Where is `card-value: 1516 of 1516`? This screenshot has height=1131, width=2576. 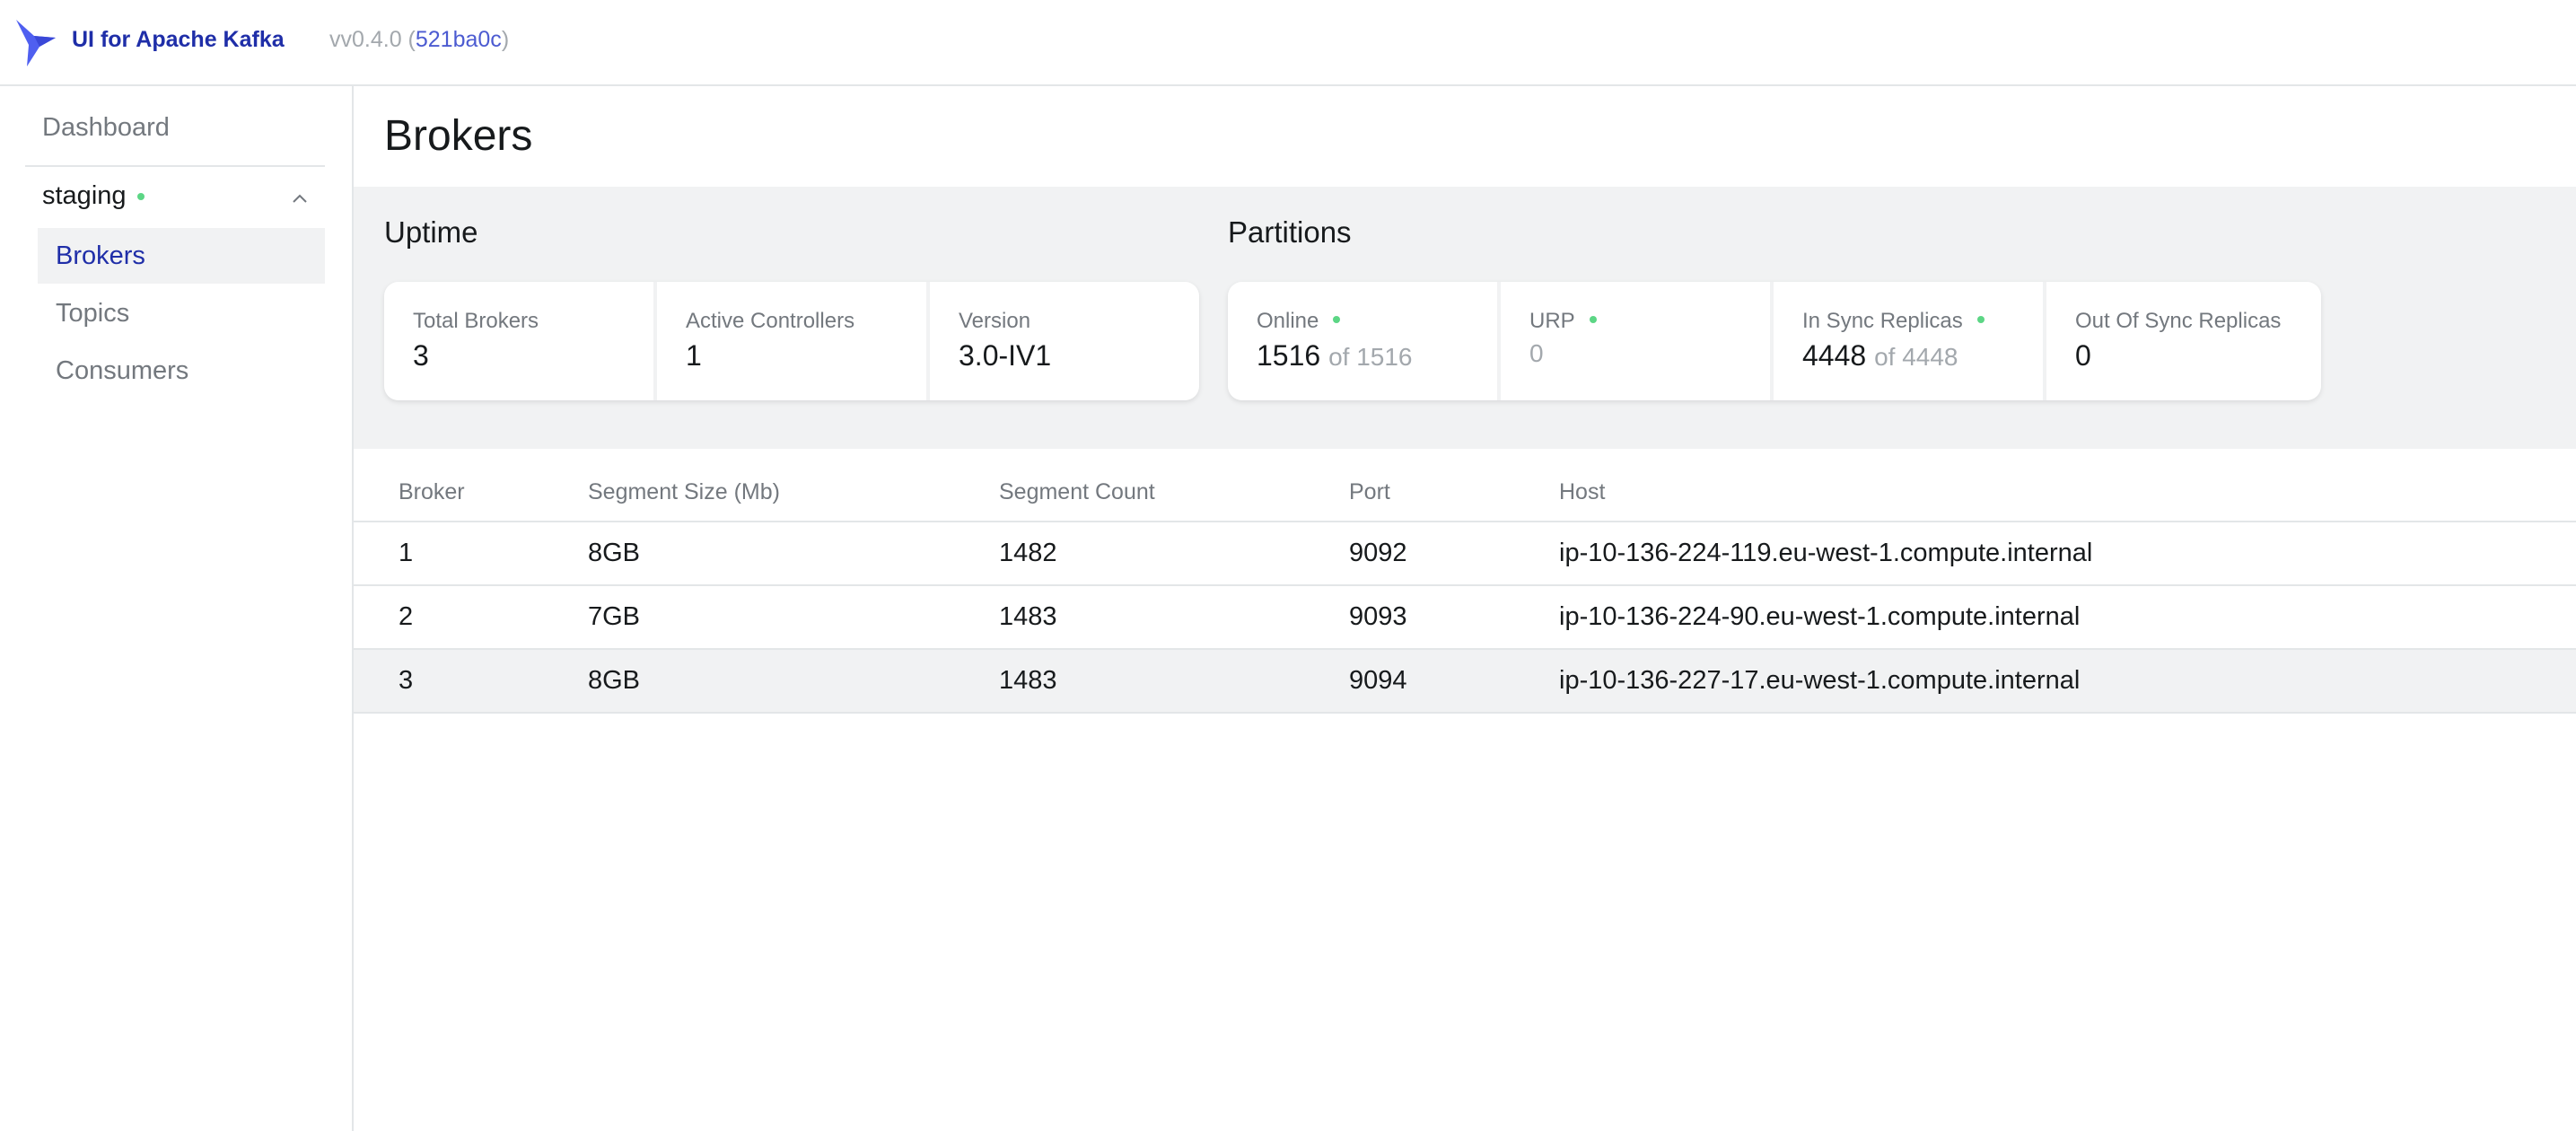 card-value: 1516 of 1516 is located at coordinates (1377, 356).